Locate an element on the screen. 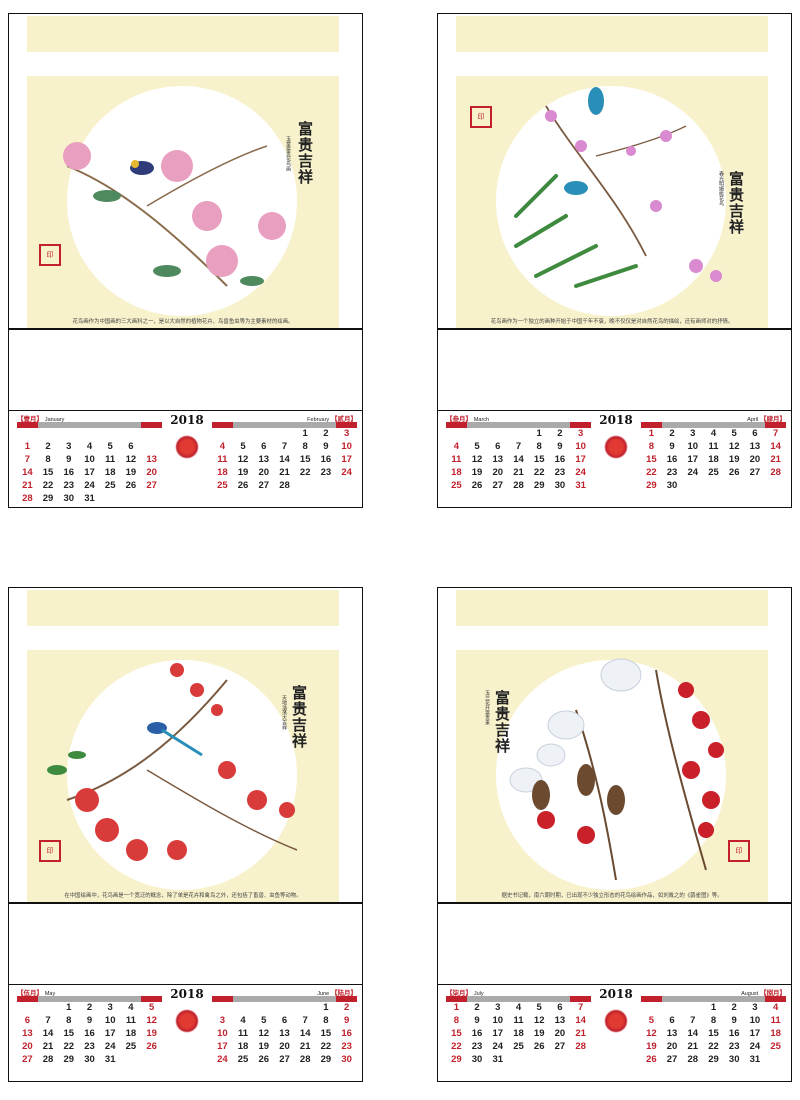 The width and height of the screenshot is (800, 1100). month-cn: 【壹月】 is located at coordinates (30, 419).